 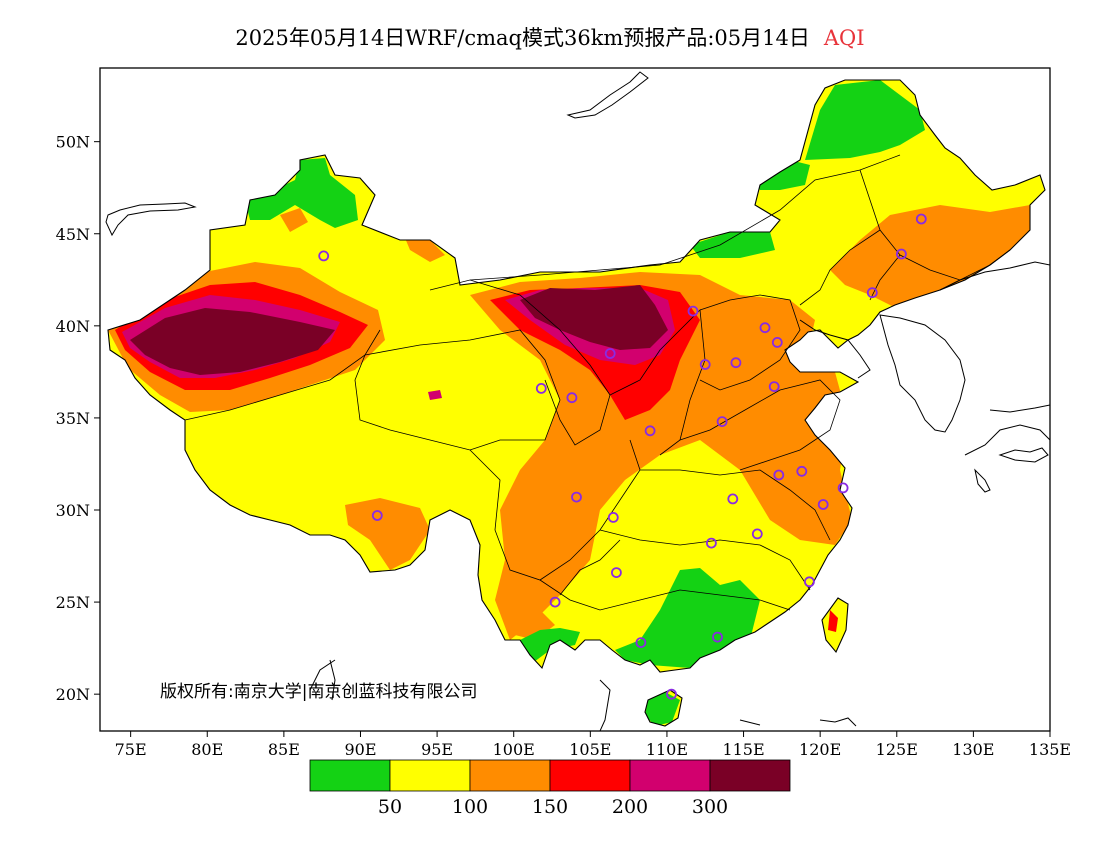 What do you see at coordinates (284, 749) in the screenshot?
I see `x-tick-label: 85E` at bounding box center [284, 749].